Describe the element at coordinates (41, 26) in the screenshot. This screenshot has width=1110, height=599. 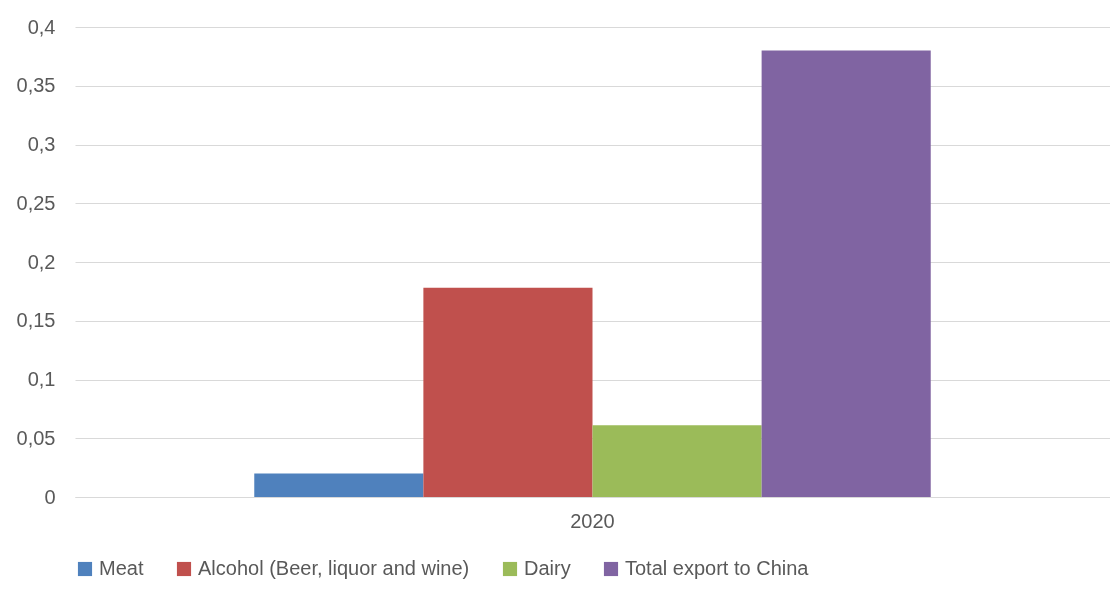
I see `y-tick-label: 0,4` at that location.